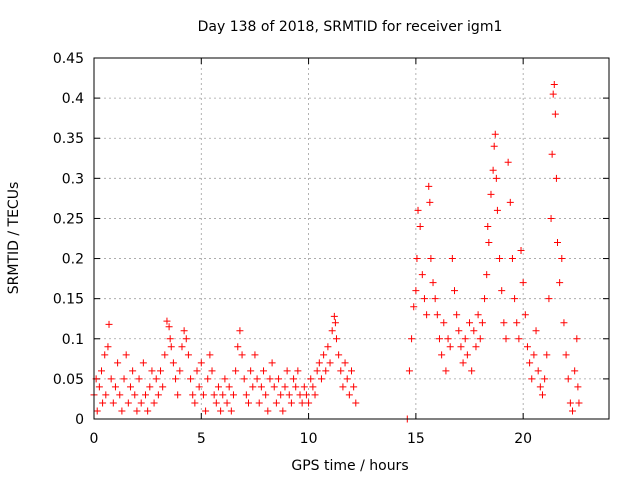  I want to click on y-tick-label: 0.15, so click(68, 300).